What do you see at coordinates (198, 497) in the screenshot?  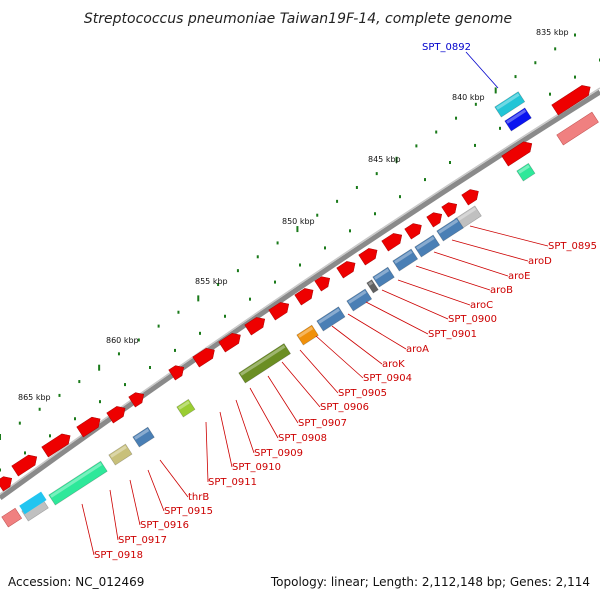 I see `gene-label-thrb: thrB` at bounding box center [198, 497].